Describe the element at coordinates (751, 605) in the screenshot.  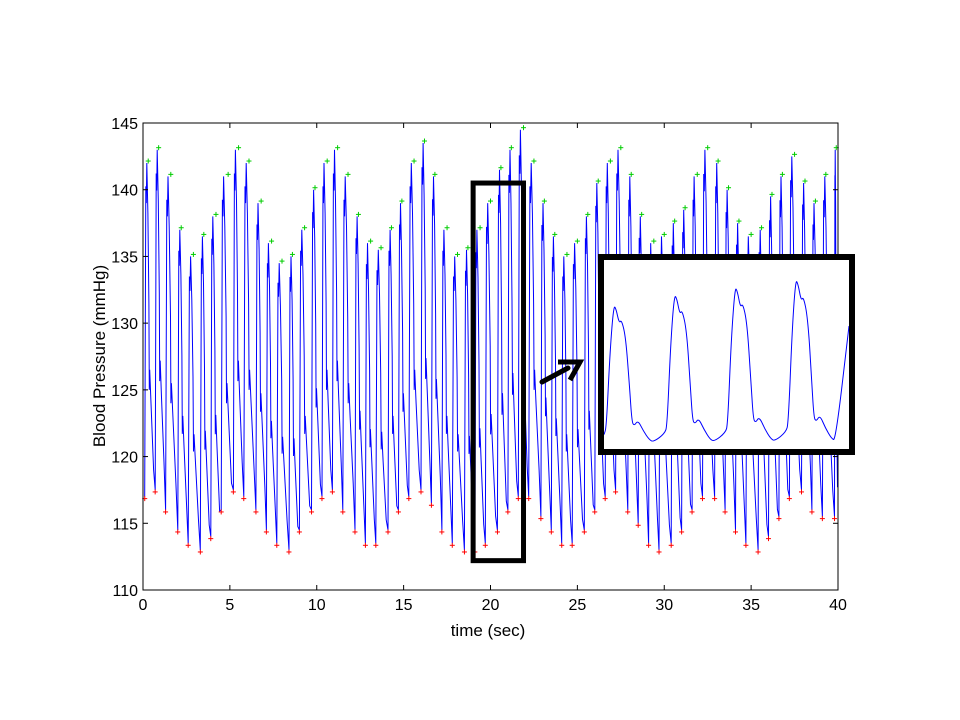
I see `x-tick-label: 35` at that location.